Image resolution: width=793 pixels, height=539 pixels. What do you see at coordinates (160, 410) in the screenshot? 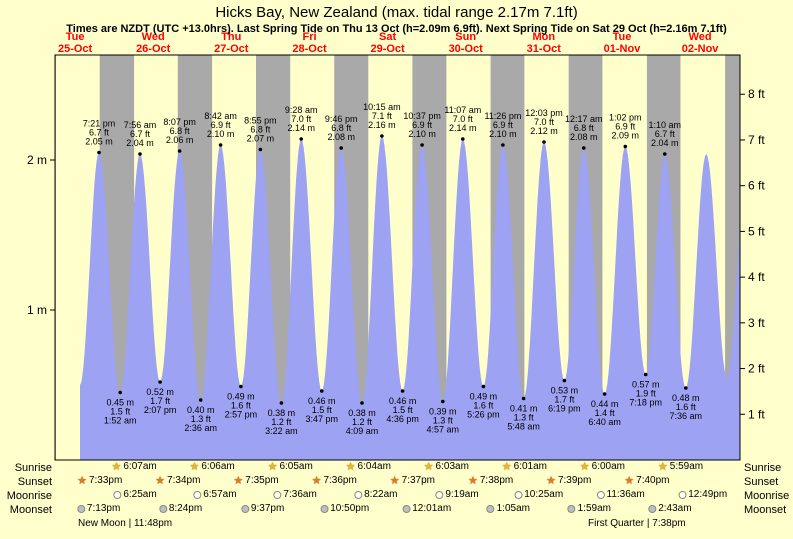
I see `tide-annotation-low: 2:07 pm` at bounding box center [160, 410].